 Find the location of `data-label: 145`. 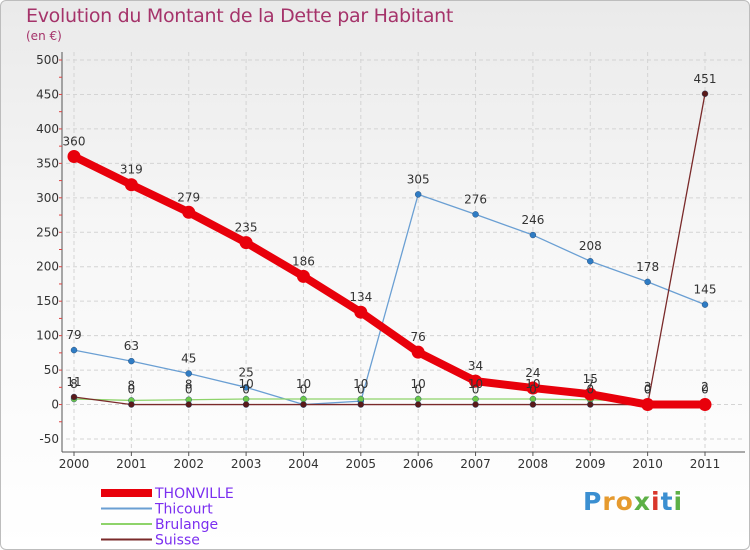

data-label: 145 is located at coordinates (705, 290).